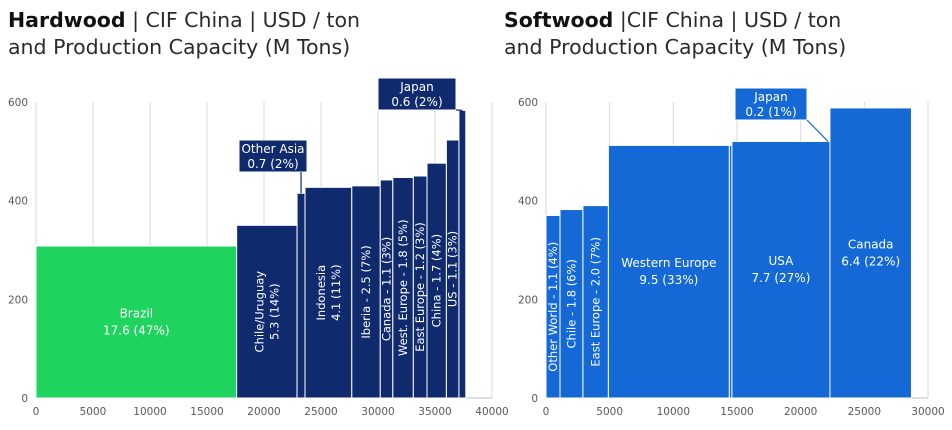 Image resolution: width=952 pixels, height=430 pixels. What do you see at coordinates (770, 112) in the screenshot?
I see `softwood-callout-label: 0.2 (1%)` at bounding box center [770, 112].